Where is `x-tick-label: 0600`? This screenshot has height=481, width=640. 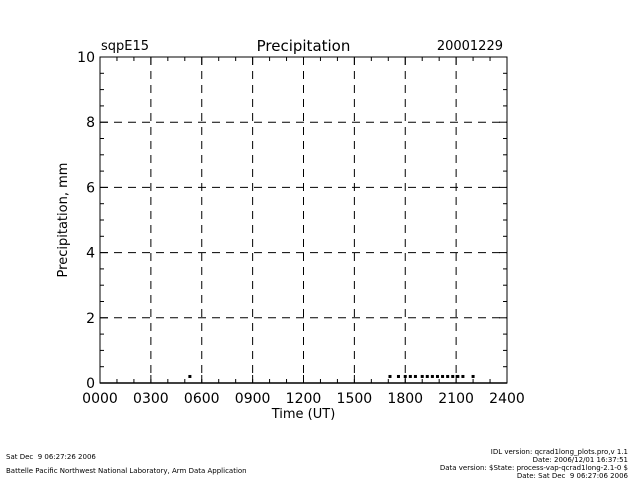 x-tick-label: 0600 is located at coordinates (202, 399).